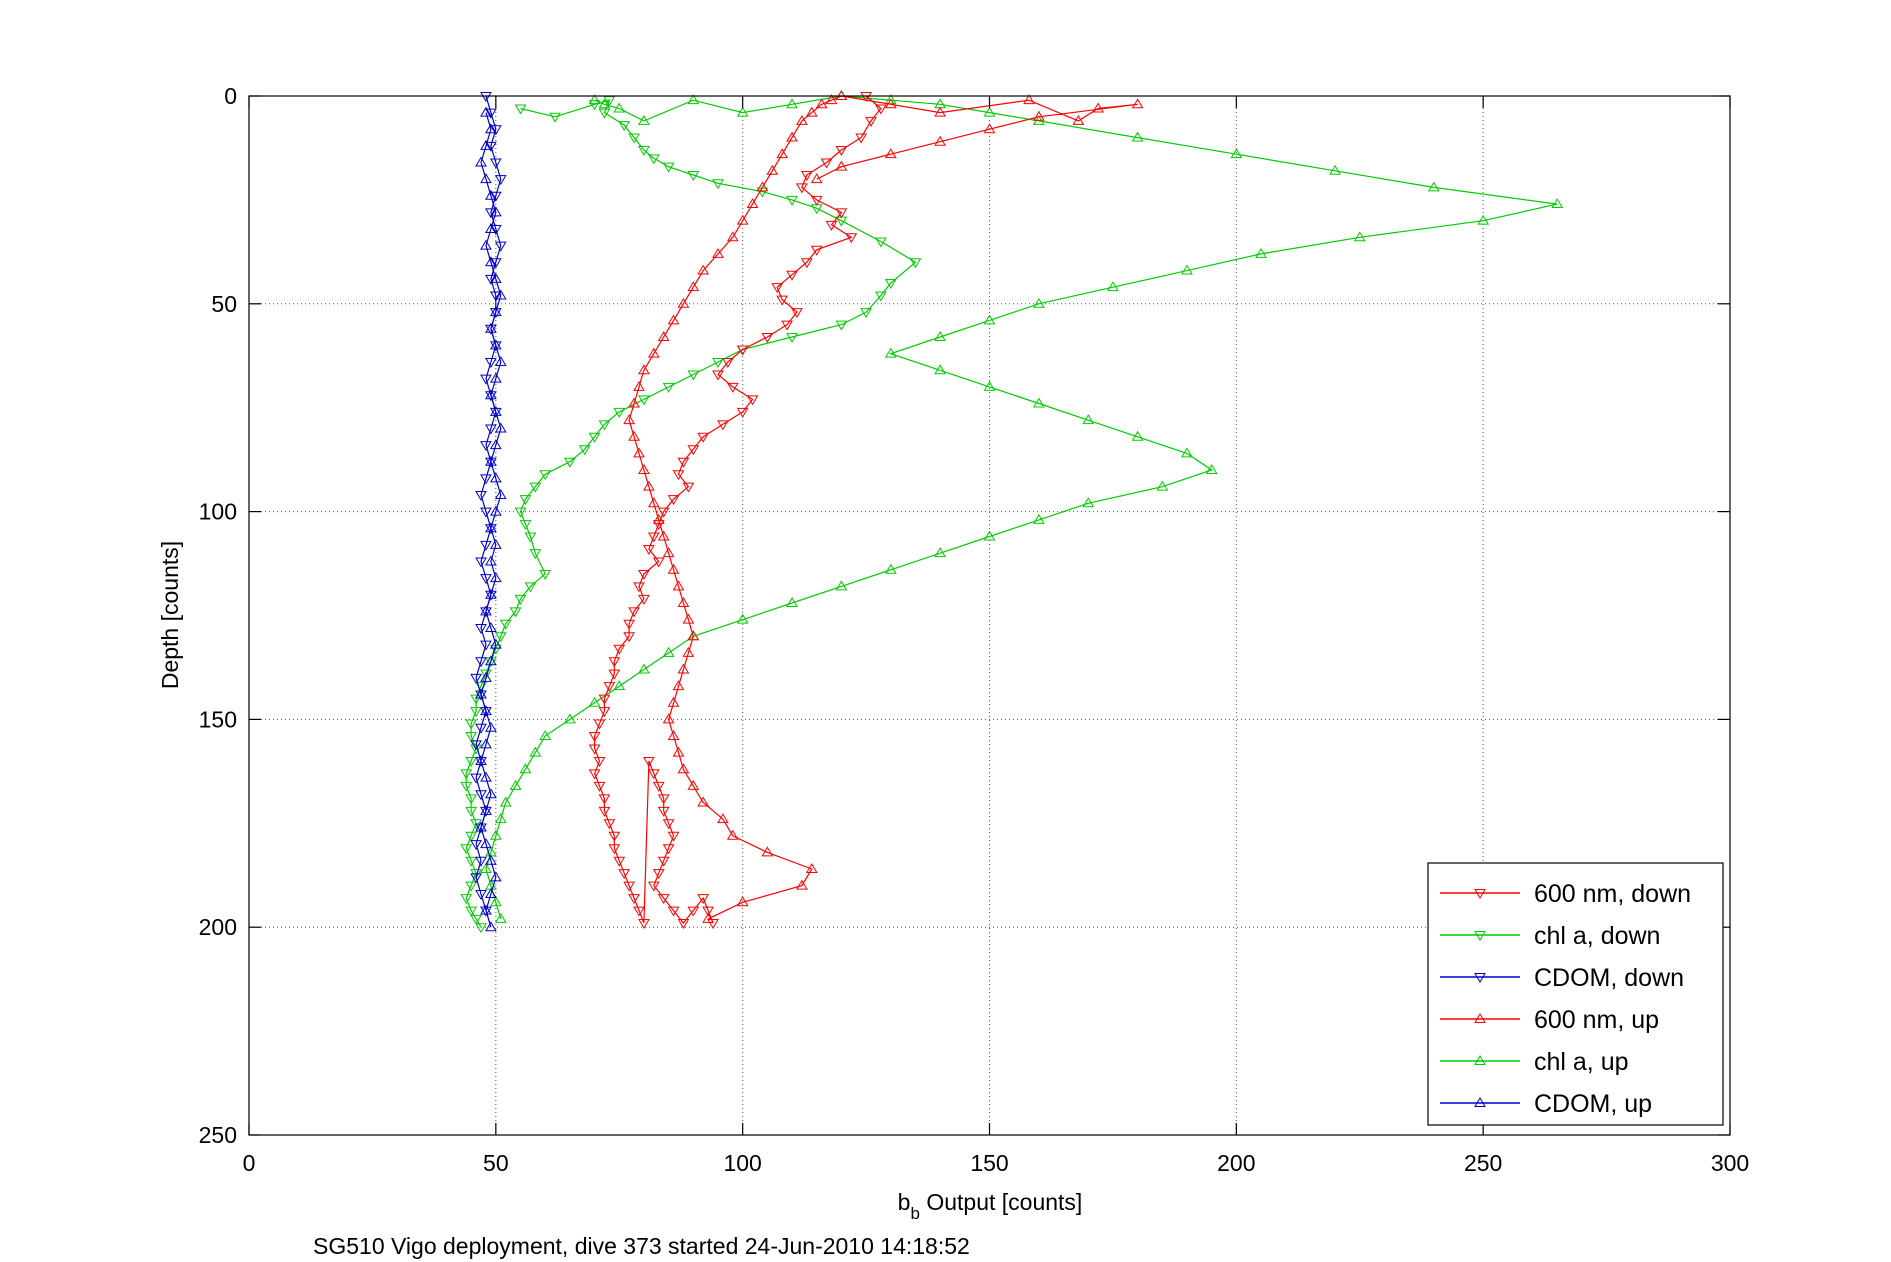 The image size is (1891, 1262). Describe the element at coordinates (224, 304) in the screenshot. I see `y-tick-label: 50` at that location.